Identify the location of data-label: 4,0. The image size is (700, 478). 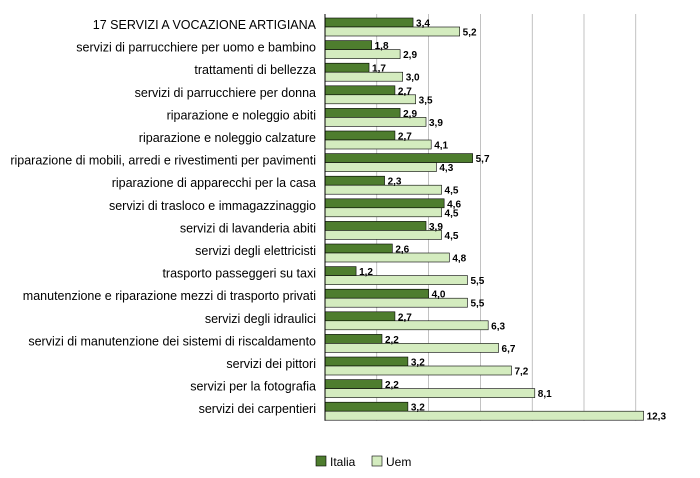
(439, 295).